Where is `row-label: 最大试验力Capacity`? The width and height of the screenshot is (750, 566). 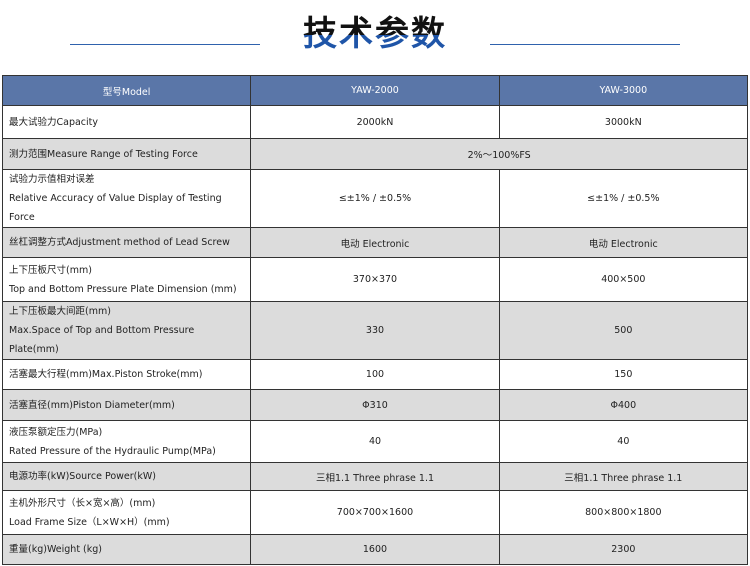 row-label: 最大试验力Capacity is located at coordinates (126, 122).